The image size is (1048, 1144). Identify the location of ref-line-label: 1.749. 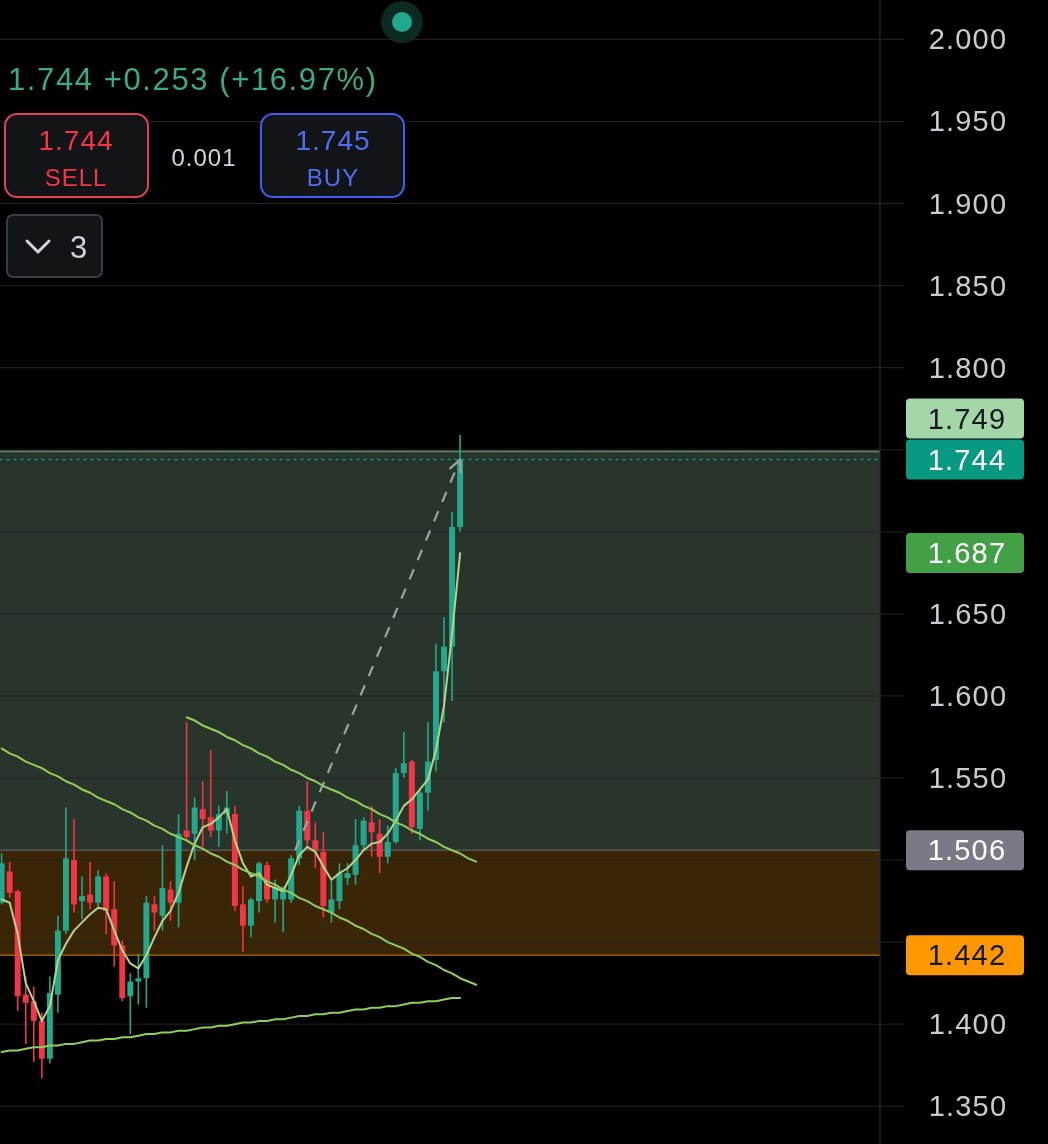
(967, 418).